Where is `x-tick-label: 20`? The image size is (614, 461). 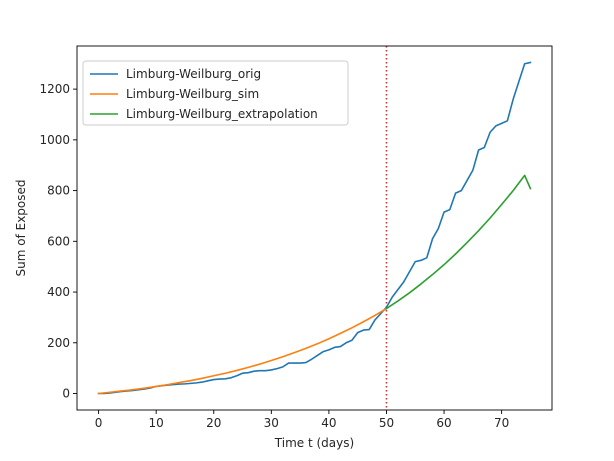
x-tick-label: 20 is located at coordinates (213, 423).